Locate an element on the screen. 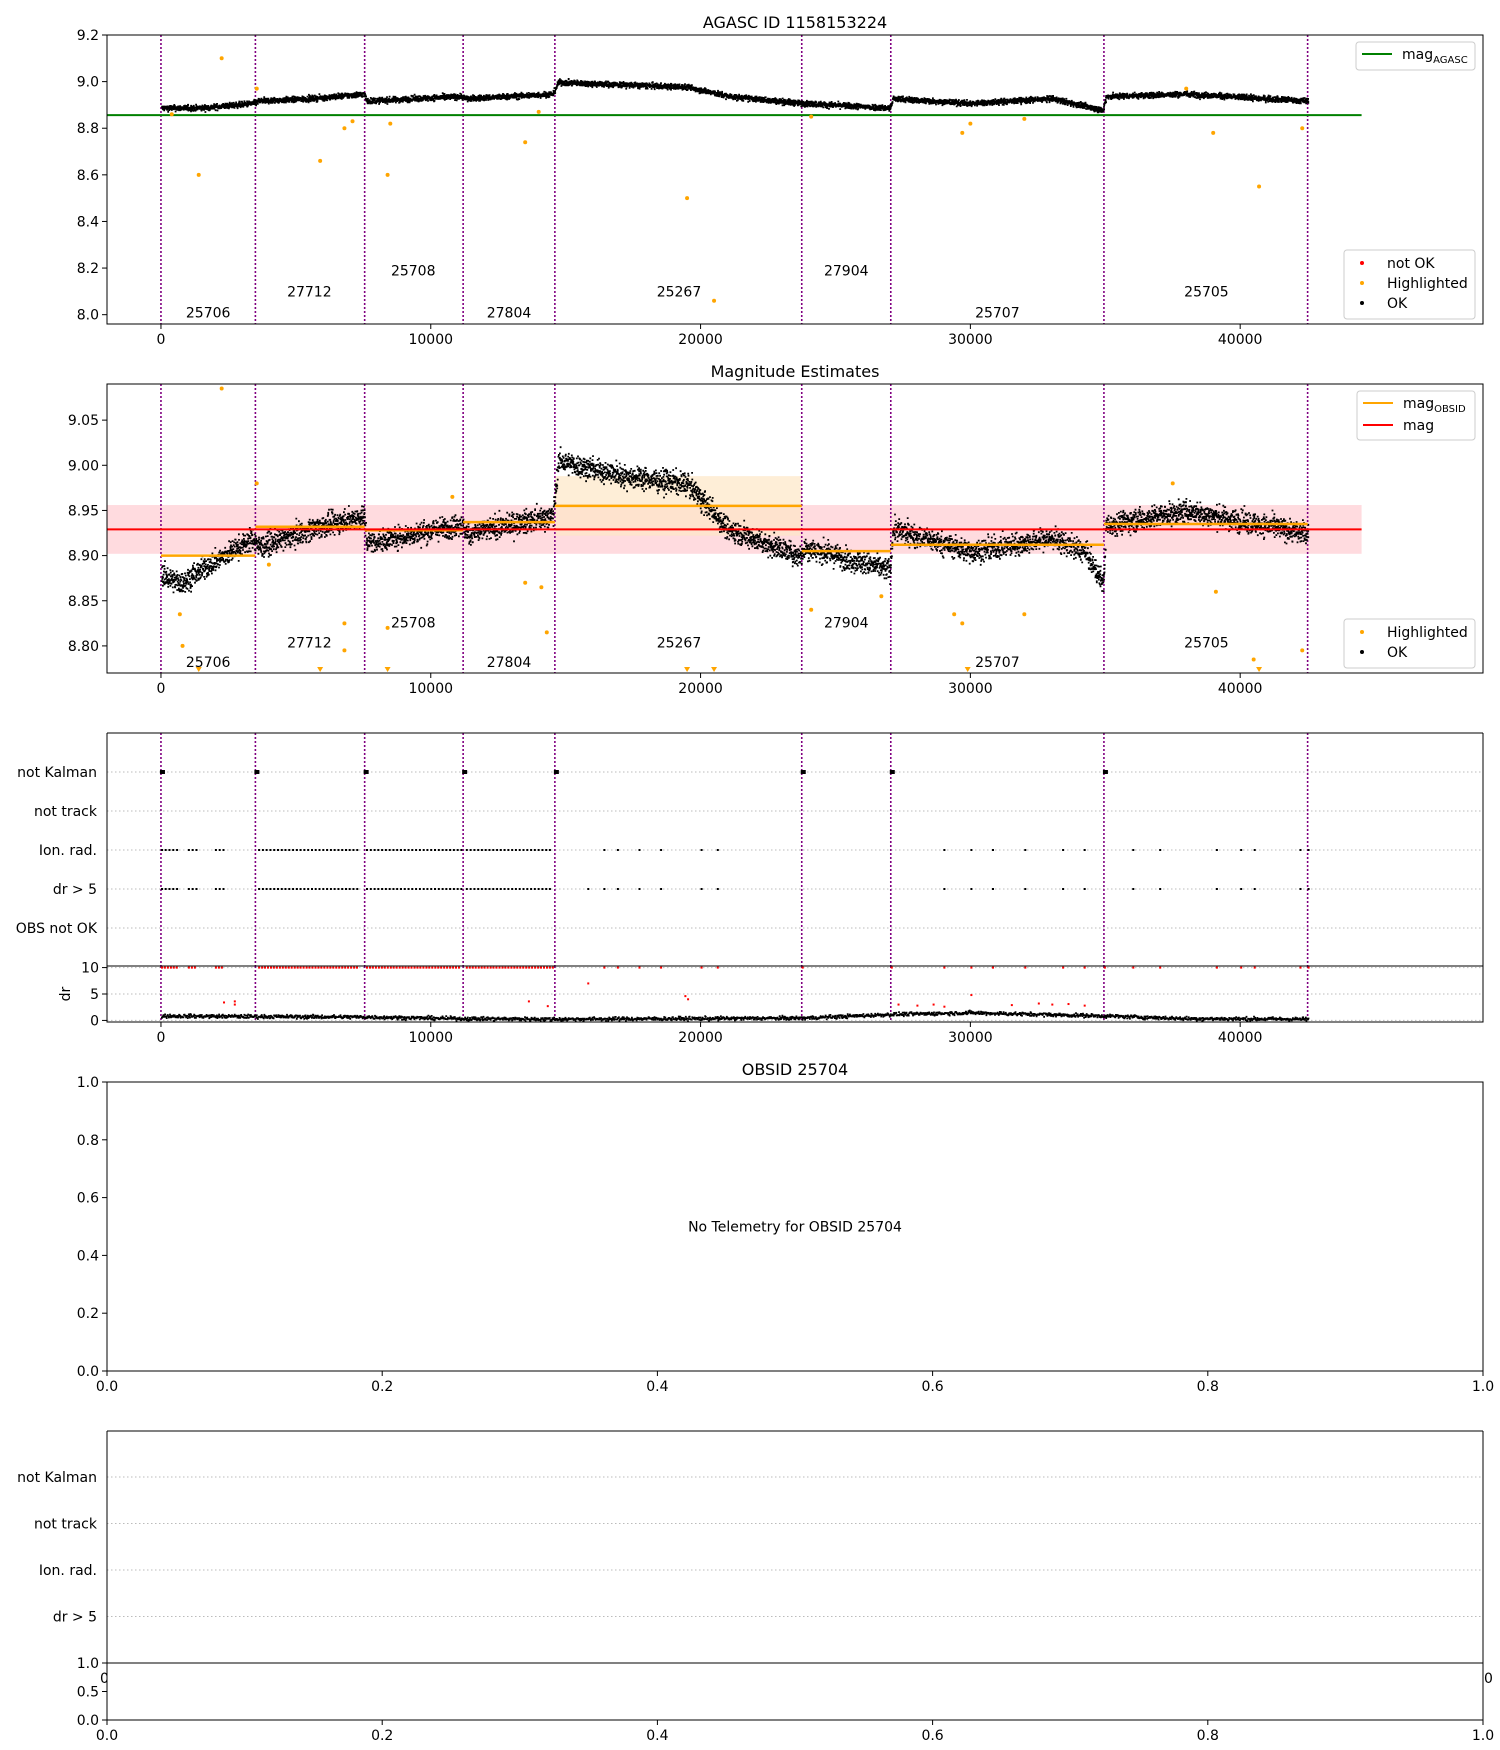  y-tick-label: 1.0 is located at coordinates (88, 1664).